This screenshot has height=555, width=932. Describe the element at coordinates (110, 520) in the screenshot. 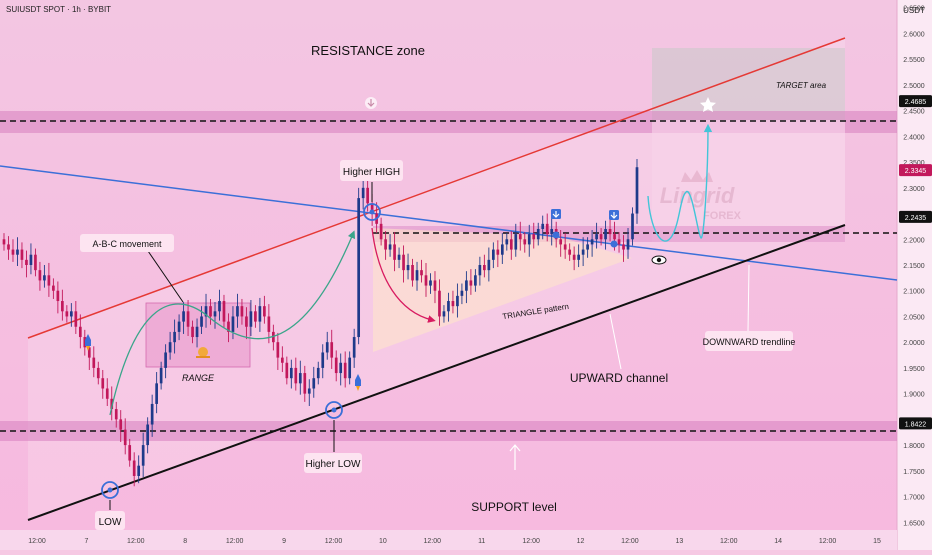

I see `low-callout` at that location.